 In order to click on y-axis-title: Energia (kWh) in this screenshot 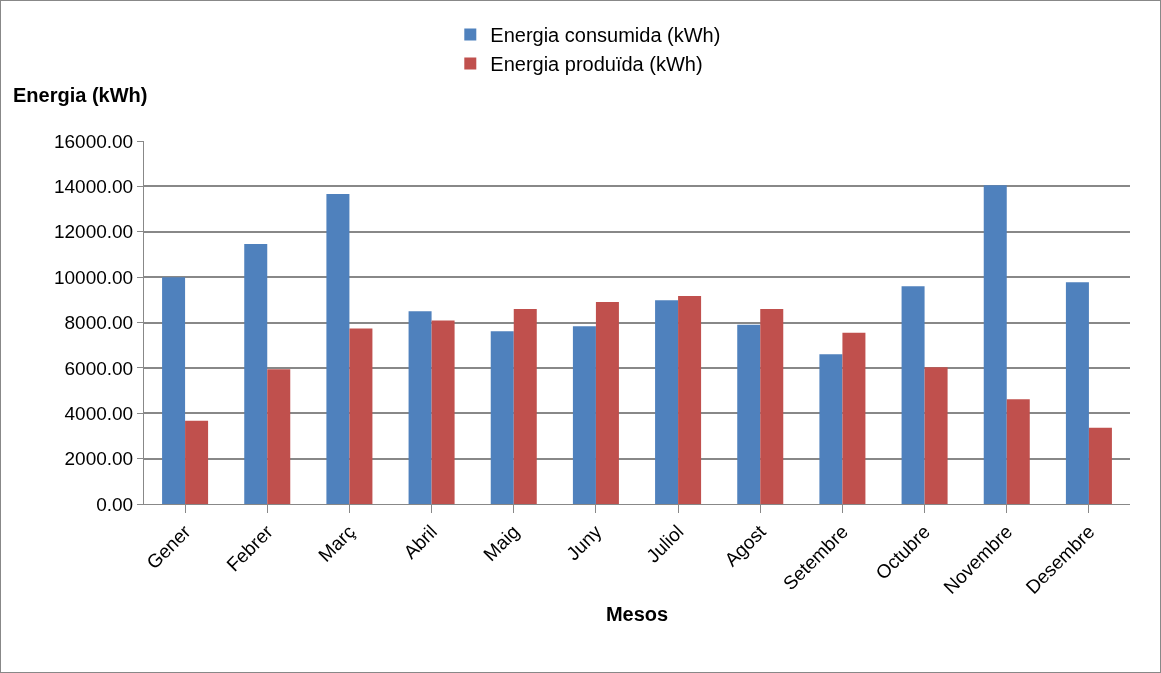, I will do `click(80, 95)`.